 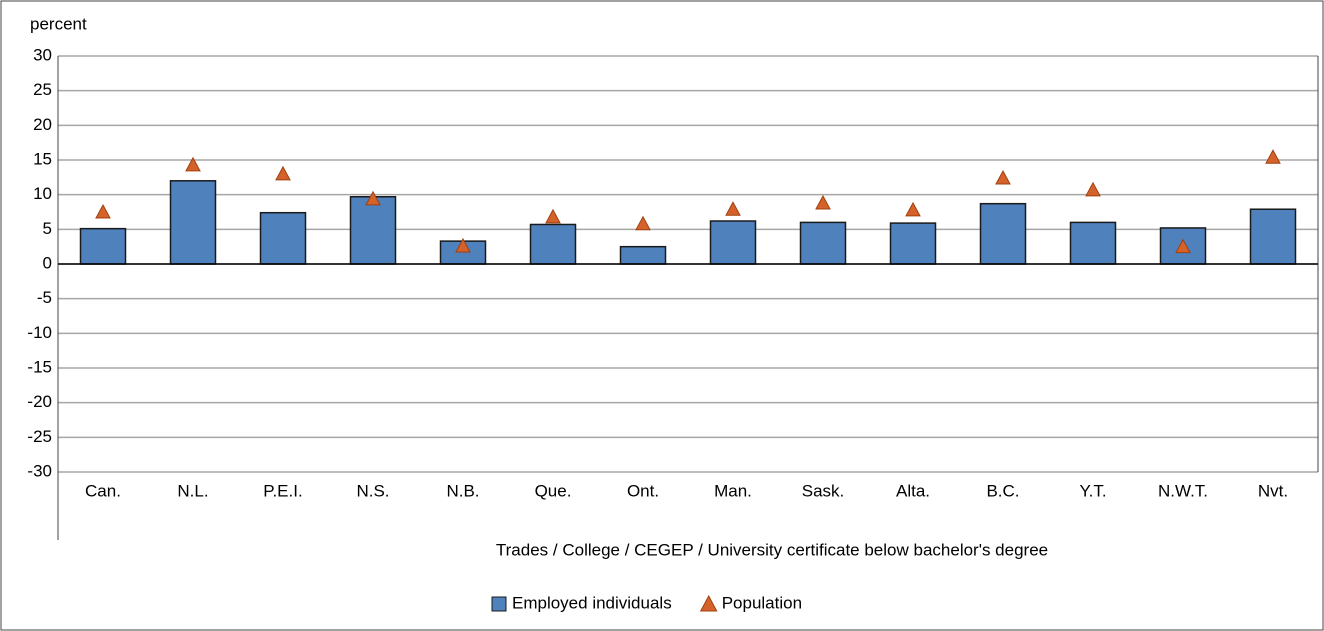 I want to click on y-tick-label: -5, so click(x=44, y=297).